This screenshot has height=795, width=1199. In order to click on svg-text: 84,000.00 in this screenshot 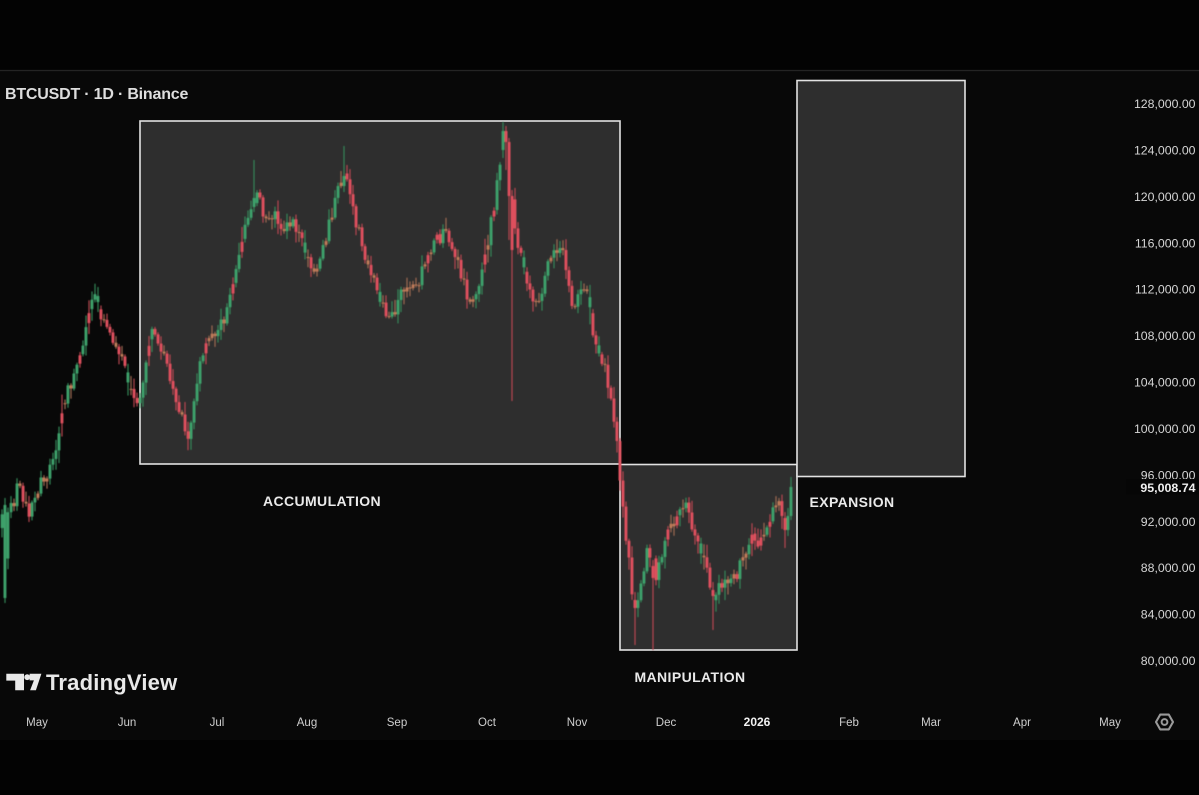, I will do `click(1168, 615)`.